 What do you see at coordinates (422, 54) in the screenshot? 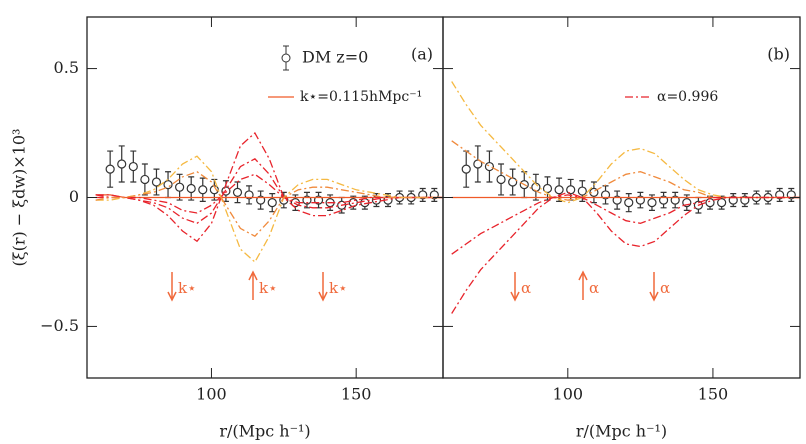
I see `panel-label: (a)` at bounding box center [422, 54].